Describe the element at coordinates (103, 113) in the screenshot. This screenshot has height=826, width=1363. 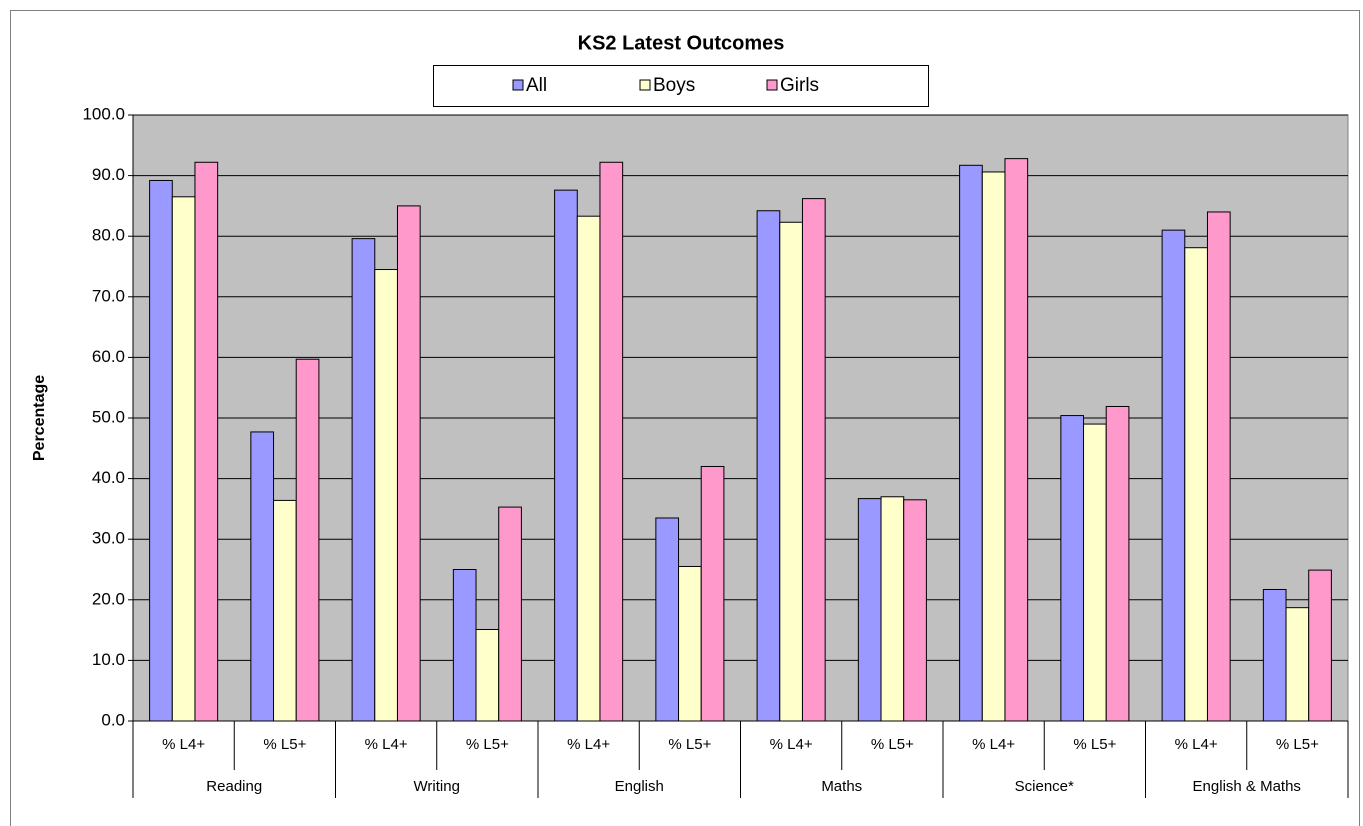
I see `y-tick-label: 100.0` at that location.